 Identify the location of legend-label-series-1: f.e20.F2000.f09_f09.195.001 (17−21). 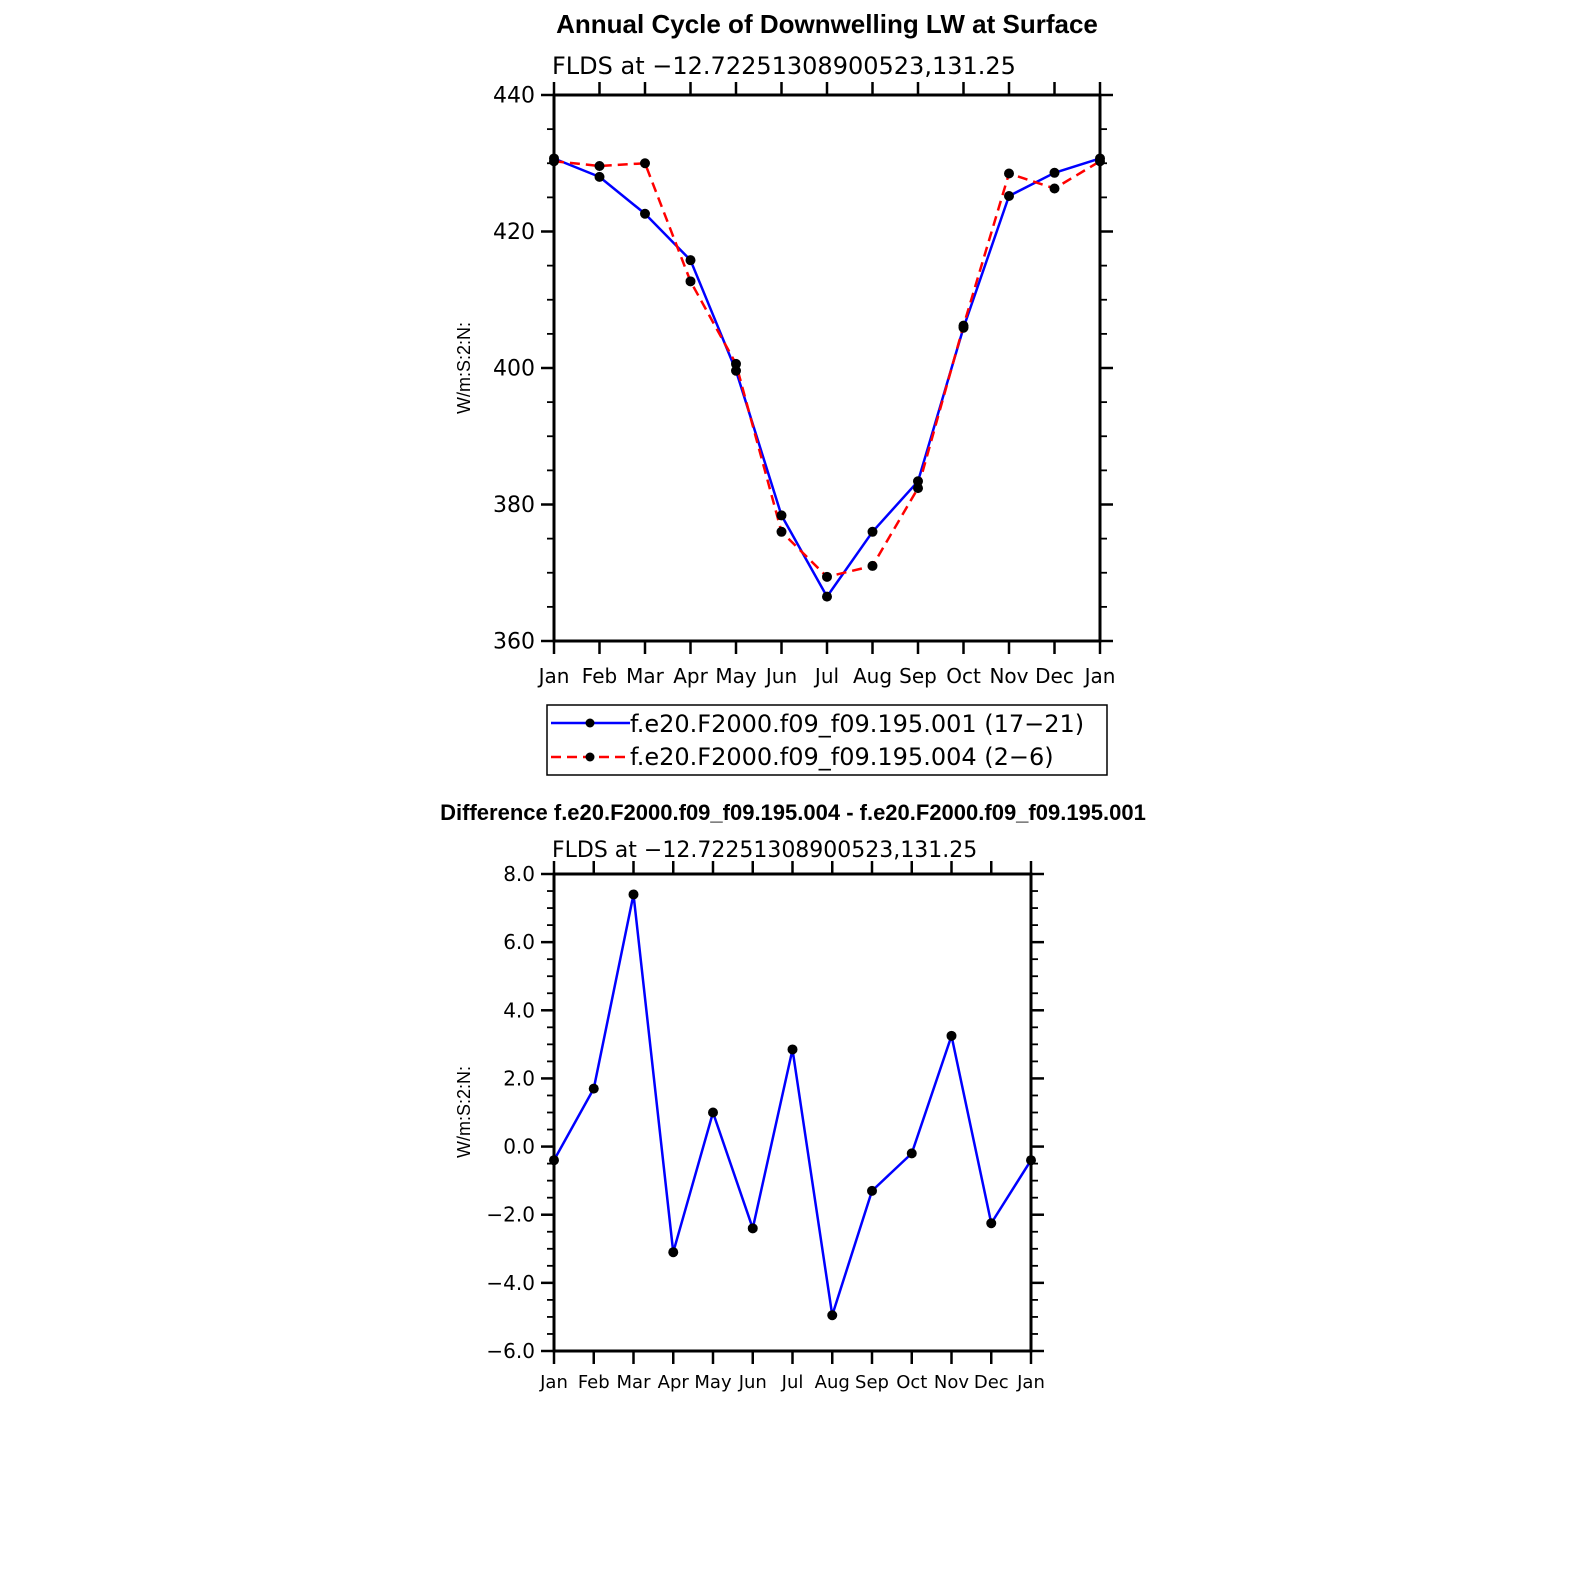
(857, 724).